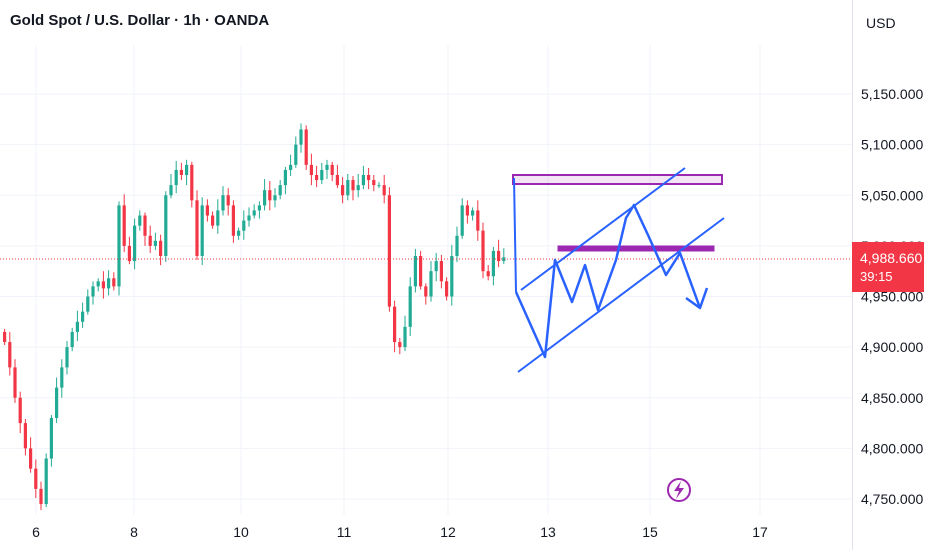  What do you see at coordinates (36, 532) in the screenshot?
I see `x-tick-label: 6` at bounding box center [36, 532].